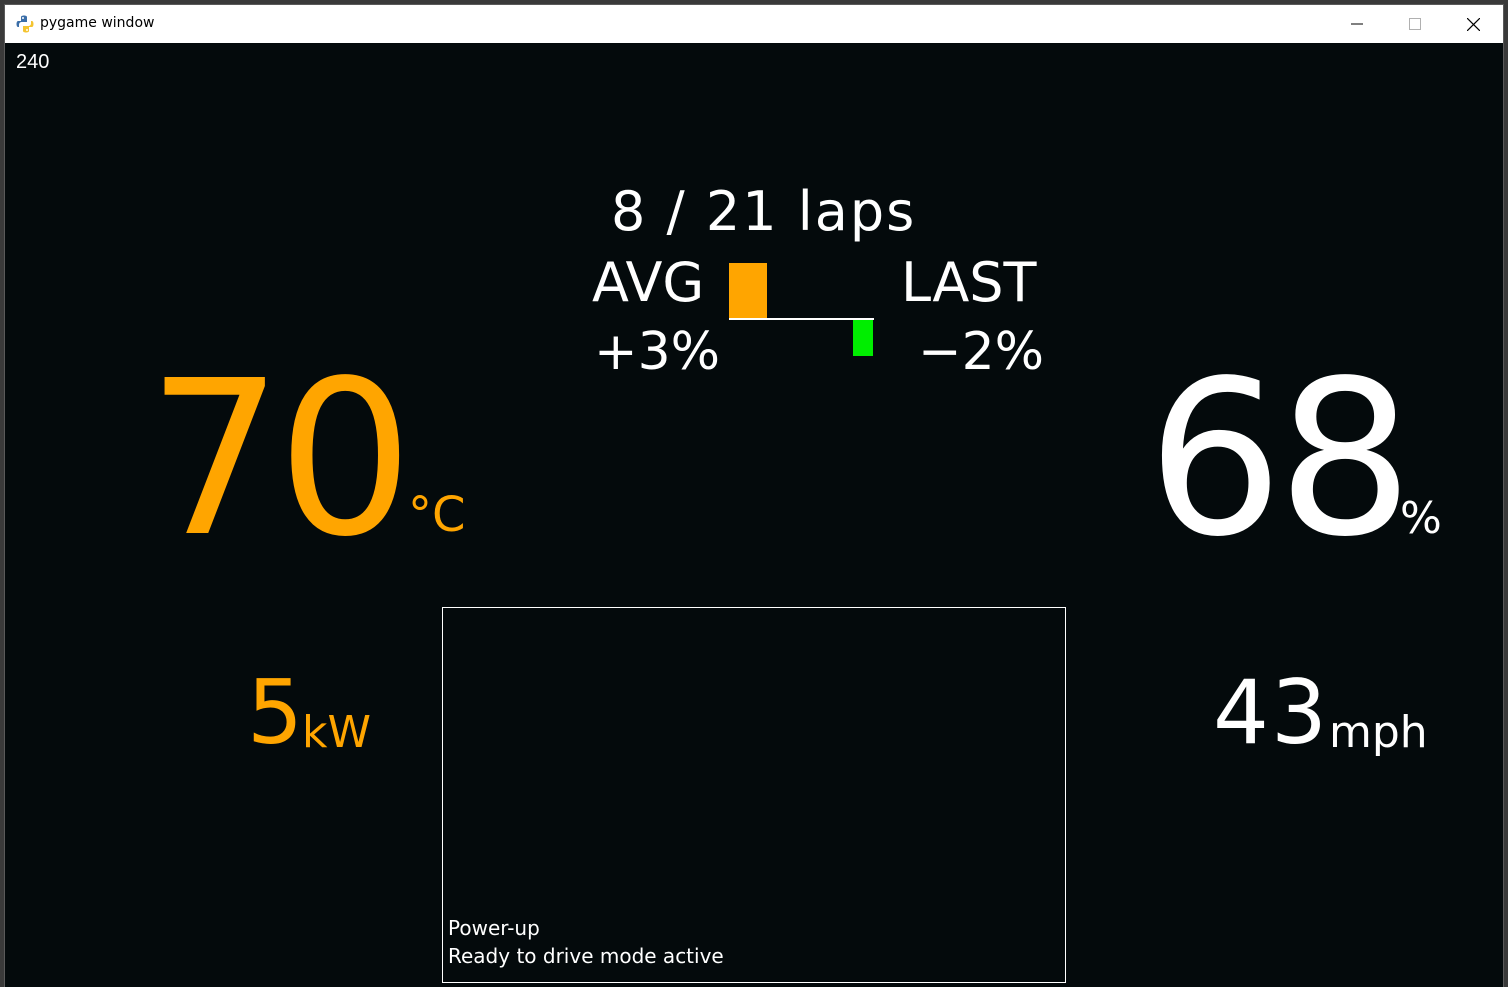 The width and height of the screenshot is (1508, 987). Describe the element at coordinates (275, 712) in the screenshot. I see `power-value: 5` at that location.